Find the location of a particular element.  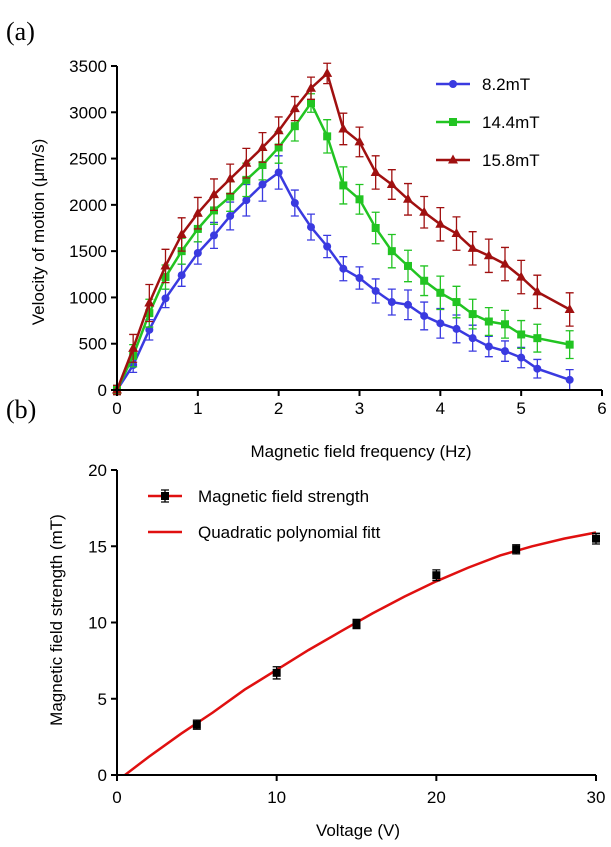

point-8.2mT-9 is located at coordinates (262, 184).